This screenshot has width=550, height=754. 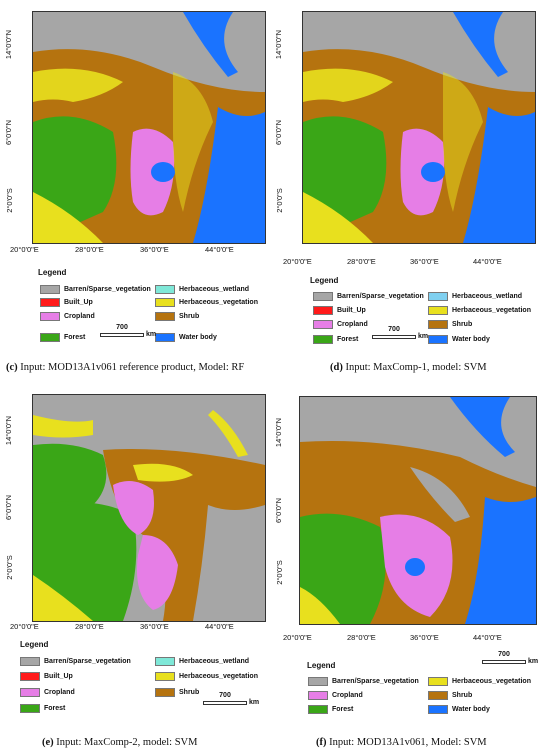 I want to click on caption-text: Input: MOD13A1v061, Model: SVM, so click(x=406, y=742).